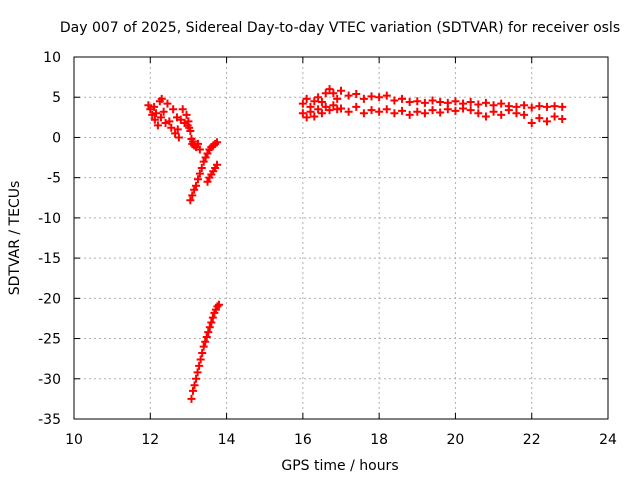 The width and height of the screenshot is (640, 484). Describe the element at coordinates (150, 440) in the screenshot. I see `x-tick-label: 12` at that location.